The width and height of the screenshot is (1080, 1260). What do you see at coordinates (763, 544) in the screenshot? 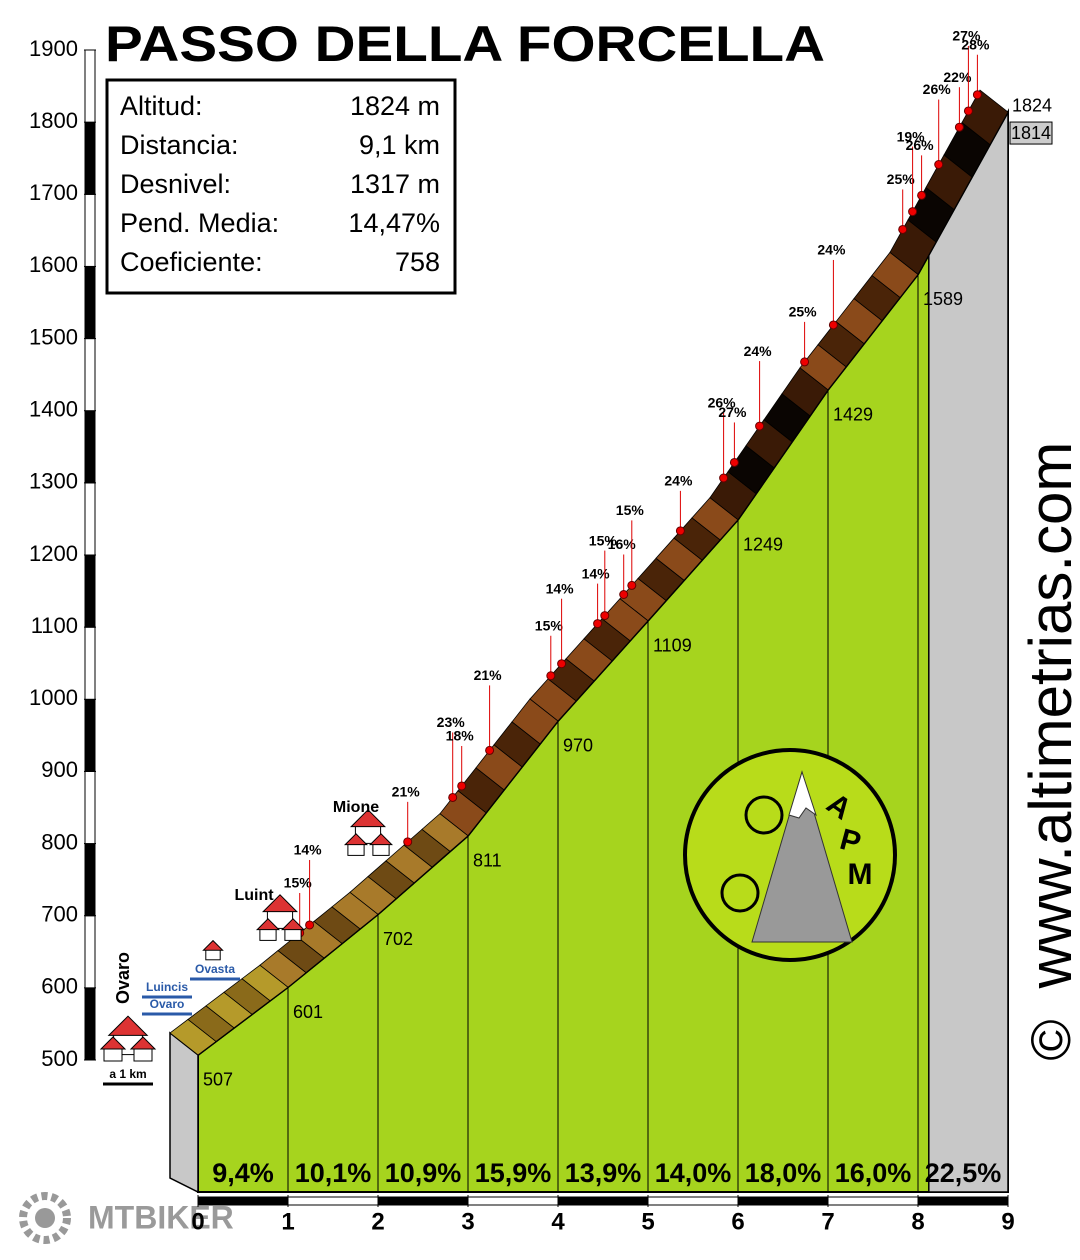
I see `elevation-label: 1249` at bounding box center [763, 544].